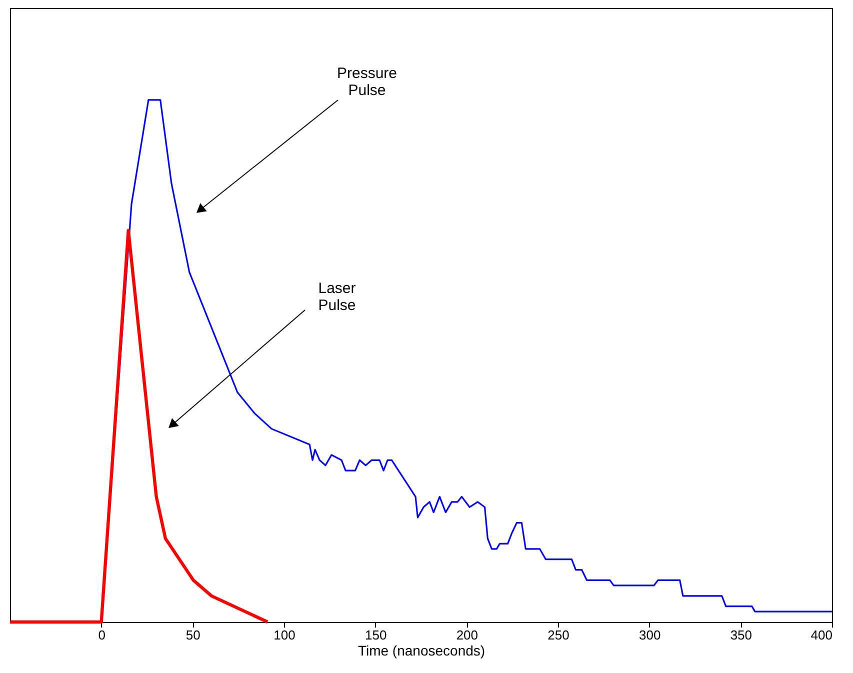  Describe the element at coordinates (741, 635) in the screenshot. I see `x-tick-label: 350` at that location.